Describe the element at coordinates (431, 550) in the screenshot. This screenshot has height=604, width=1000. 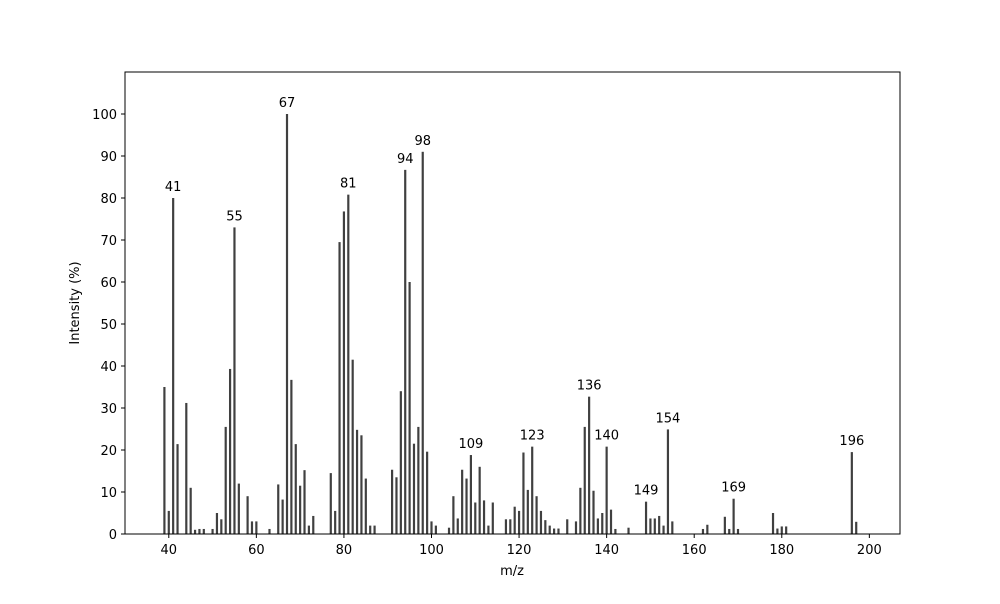
I see `x-tick-label: 100` at that location.